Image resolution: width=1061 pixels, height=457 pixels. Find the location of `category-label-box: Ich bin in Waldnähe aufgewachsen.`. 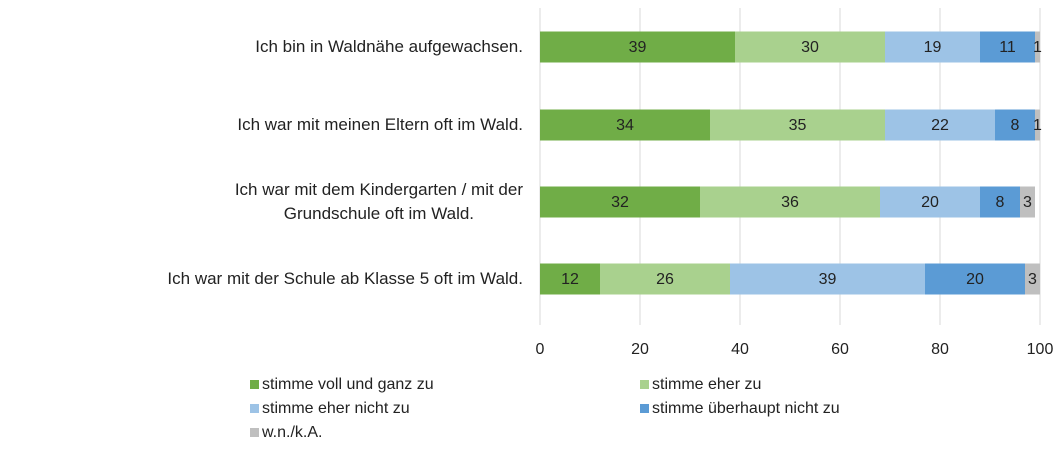

category-label-box: Ich bin in Waldnähe aufgewachsen. is located at coordinates (261, 47).